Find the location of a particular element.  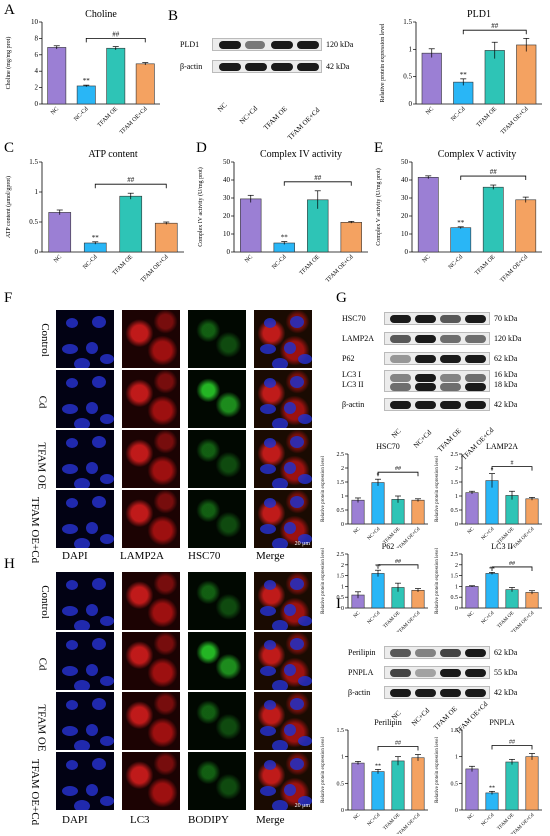

micrograph-dapi-tfam-oe-cd is located at coordinates (85, 781).